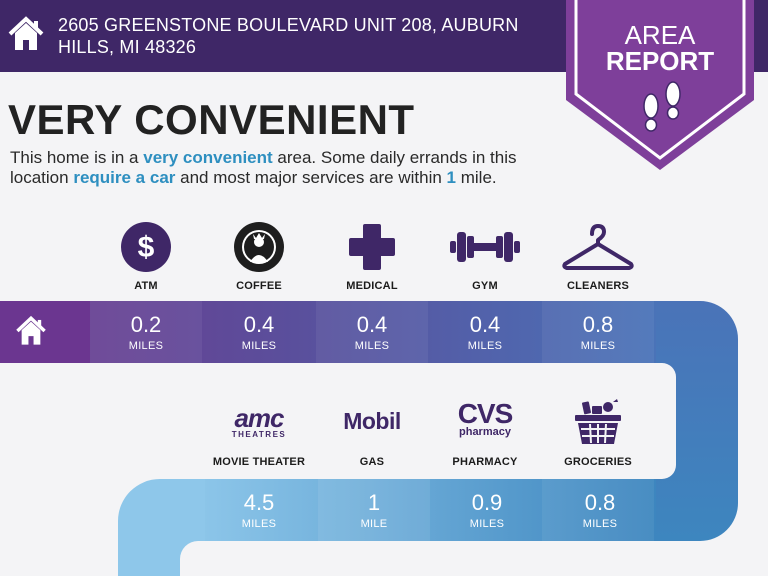 The height and width of the screenshot is (576, 768). Describe the element at coordinates (485, 286) in the screenshot. I see `amenity-label: GYM` at that location.